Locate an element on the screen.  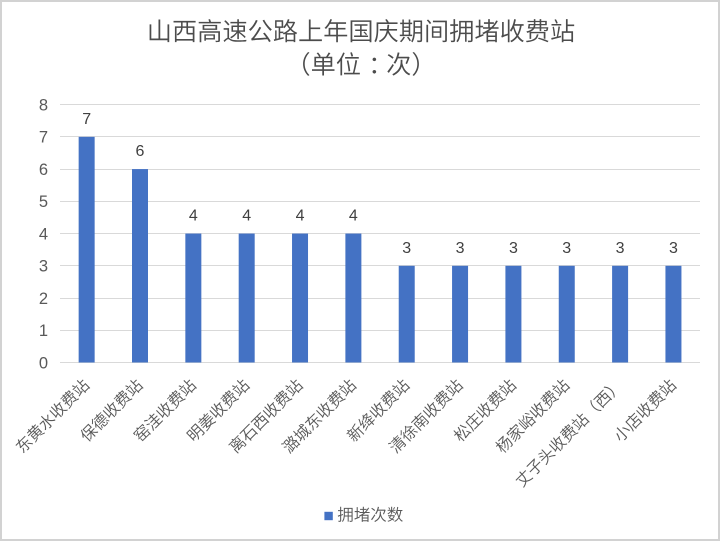
svg-text: 8 is located at coordinates (43, 106).